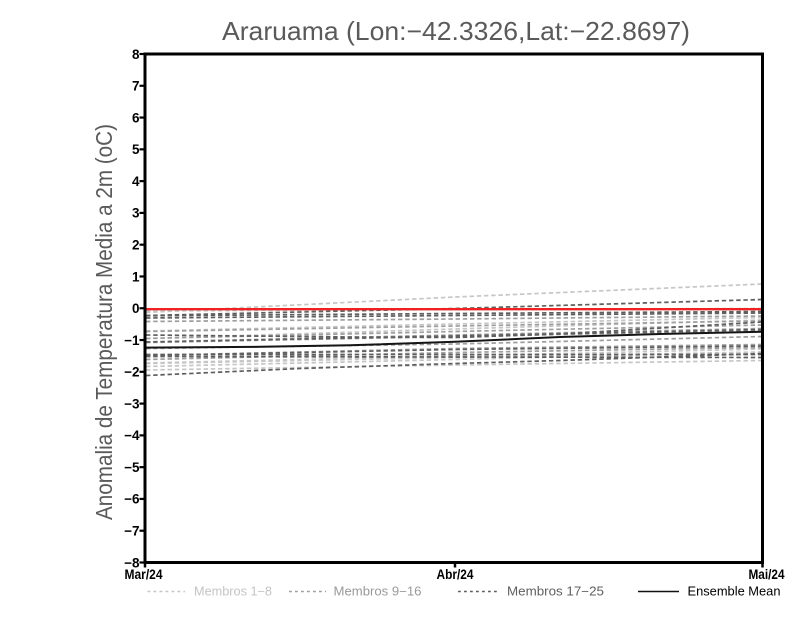  Describe the element at coordinates (131, 372) in the screenshot. I see `svg-text: −2` at that location.